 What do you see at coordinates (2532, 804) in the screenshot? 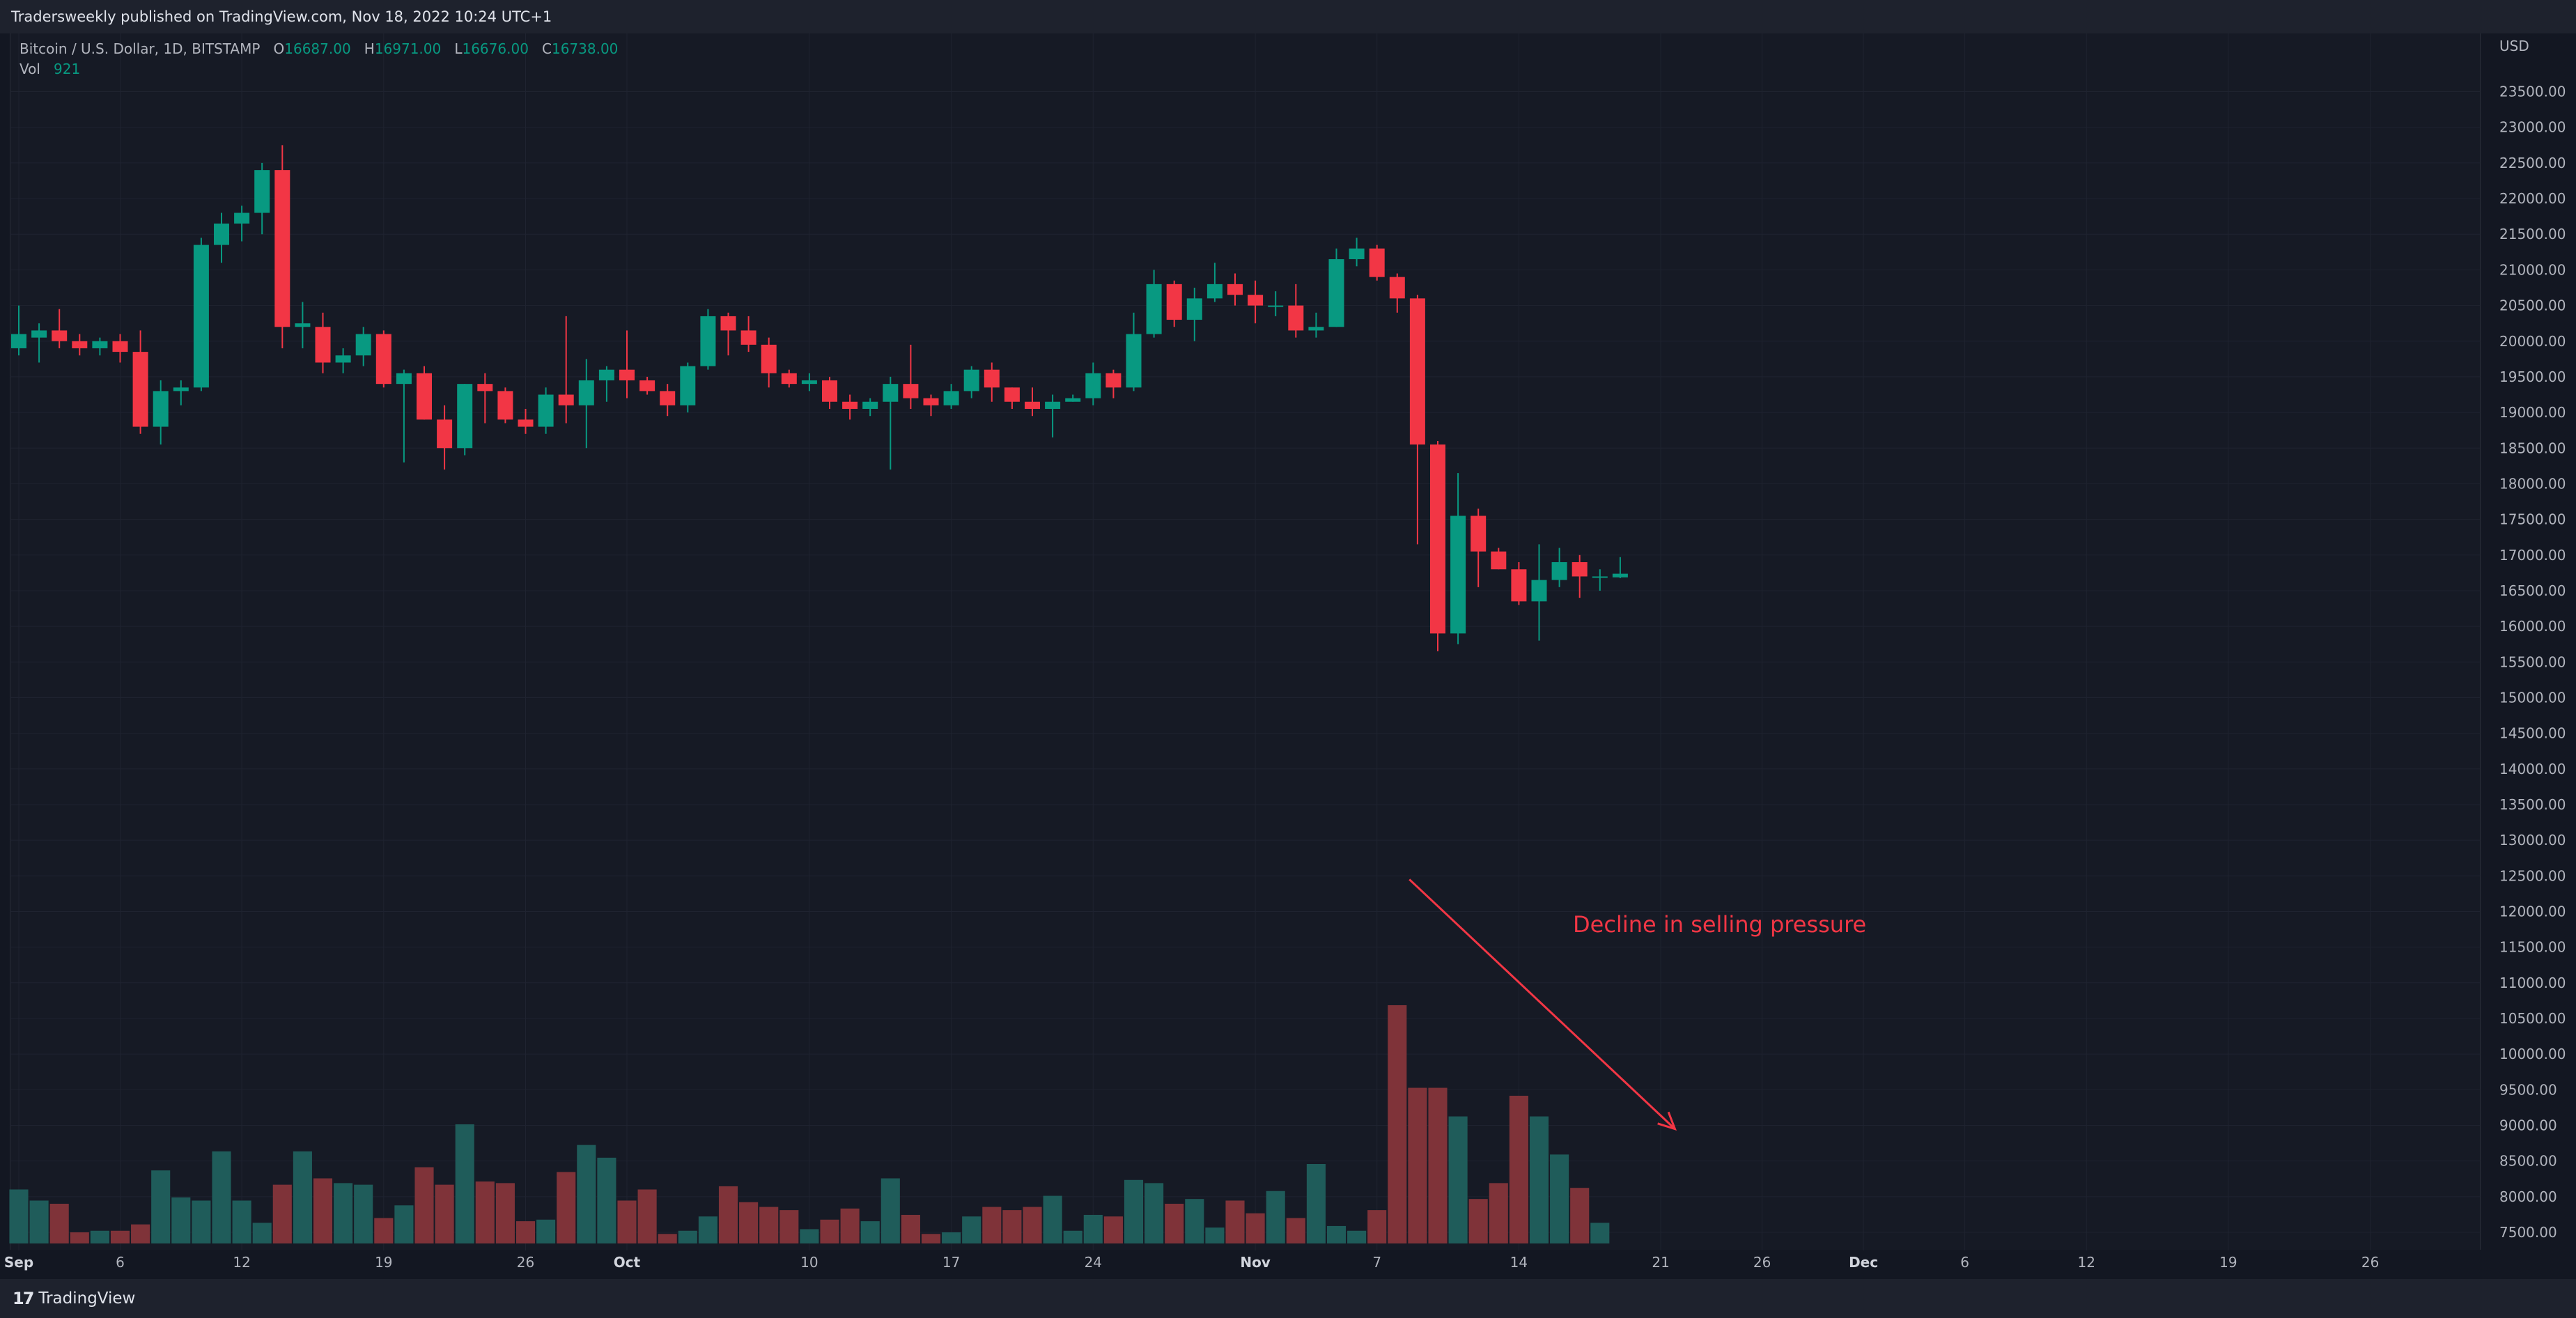
I see `price-tick-label: 13500.00` at bounding box center [2532, 804].